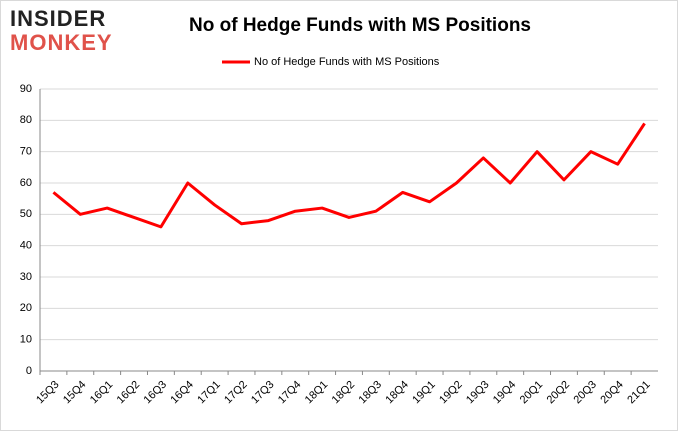 The image size is (678, 431). Describe the element at coordinates (26, 308) in the screenshot. I see `y-tick-label: 20` at that location.